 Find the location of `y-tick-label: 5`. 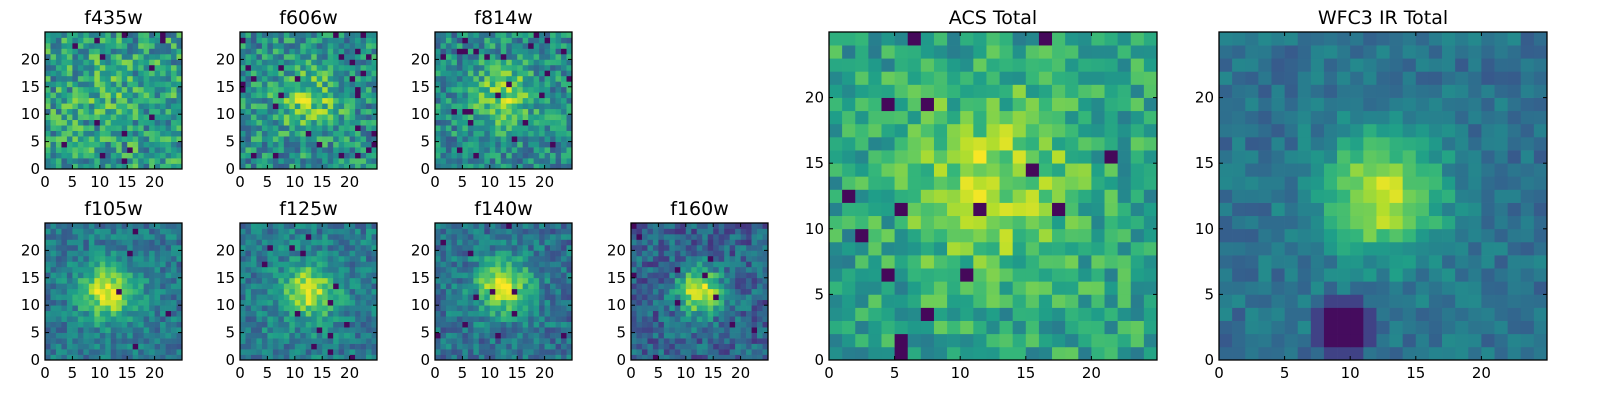

y-tick-label: 5 is located at coordinates (230, 142).